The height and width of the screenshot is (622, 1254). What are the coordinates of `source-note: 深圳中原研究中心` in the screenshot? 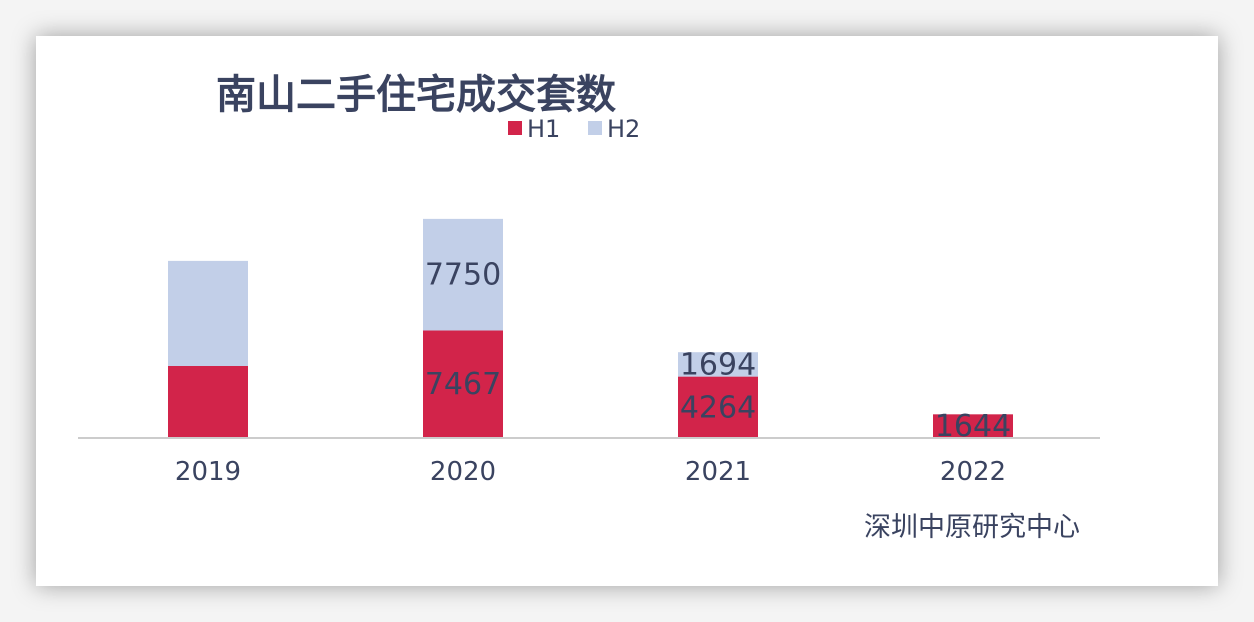 It's located at (972, 527).